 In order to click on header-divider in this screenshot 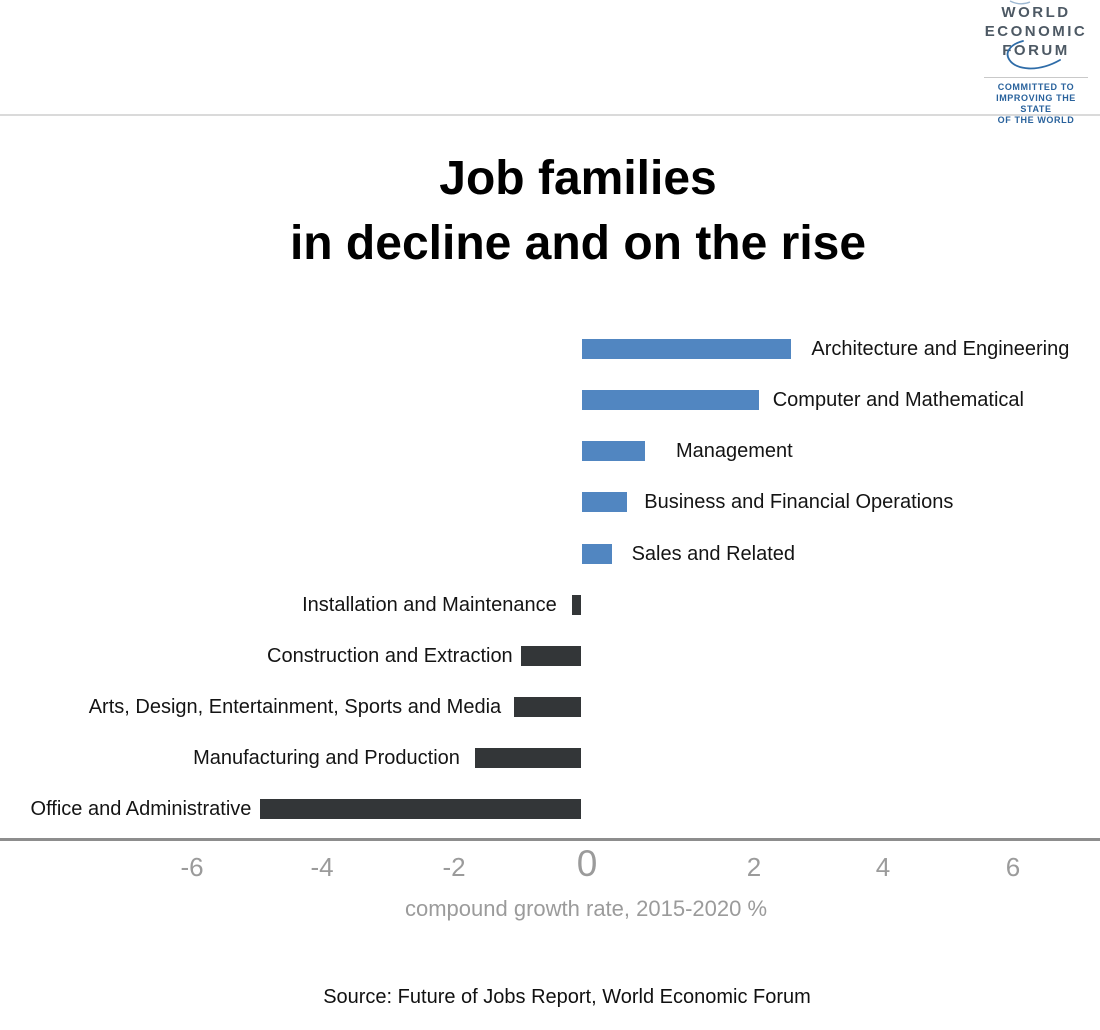, I will do `click(550, 115)`.